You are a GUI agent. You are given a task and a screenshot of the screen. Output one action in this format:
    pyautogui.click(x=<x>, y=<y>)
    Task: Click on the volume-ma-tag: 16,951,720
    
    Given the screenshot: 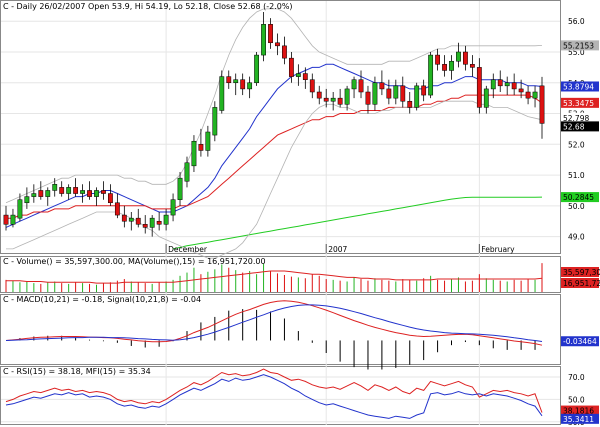 What is the action you would take?
    pyautogui.click(x=581, y=283)
    